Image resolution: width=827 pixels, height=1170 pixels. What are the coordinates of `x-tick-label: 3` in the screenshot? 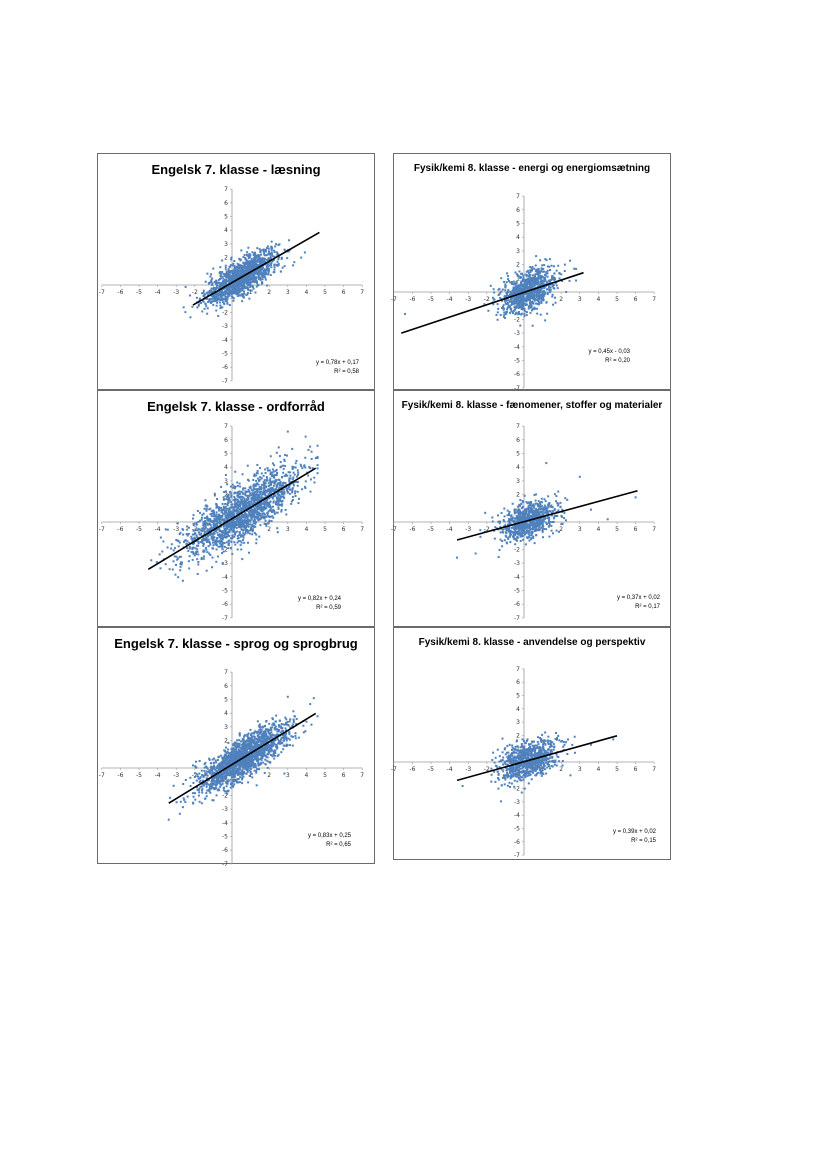 It's located at (580, 529).